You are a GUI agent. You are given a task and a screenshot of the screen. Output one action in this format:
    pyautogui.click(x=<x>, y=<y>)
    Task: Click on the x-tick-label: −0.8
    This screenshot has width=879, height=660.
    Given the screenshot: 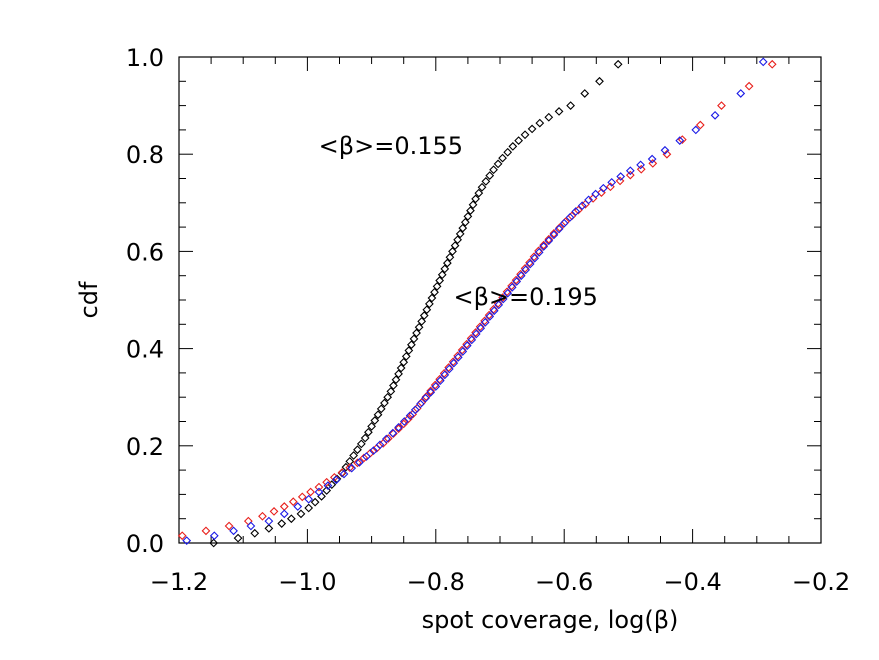 What is the action you would take?
    pyautogui.click(x=436, y=582)
    